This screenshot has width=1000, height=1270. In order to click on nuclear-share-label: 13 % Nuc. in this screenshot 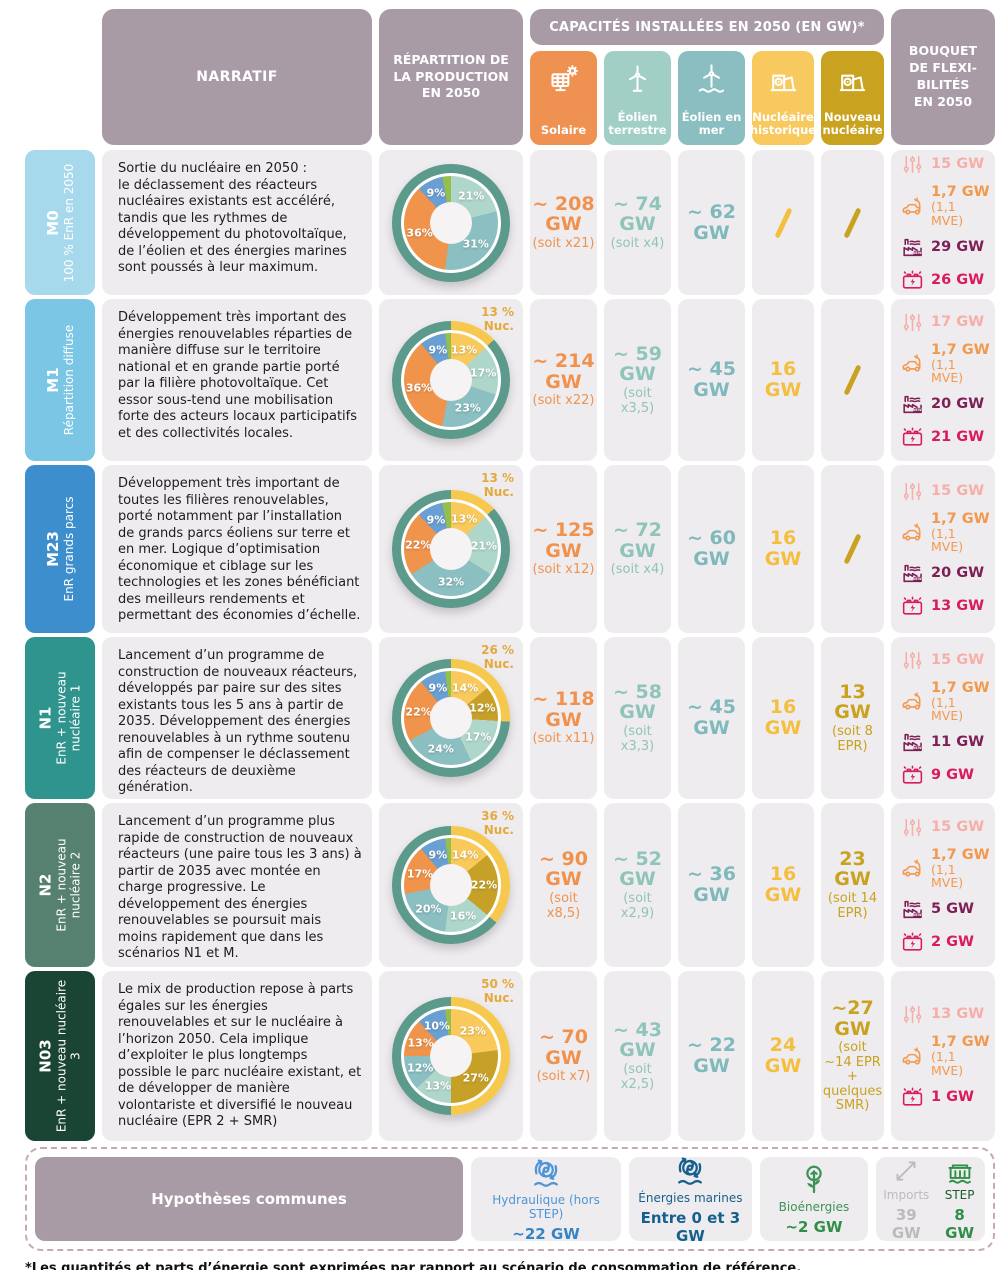, I will do `click(497, 319)`.